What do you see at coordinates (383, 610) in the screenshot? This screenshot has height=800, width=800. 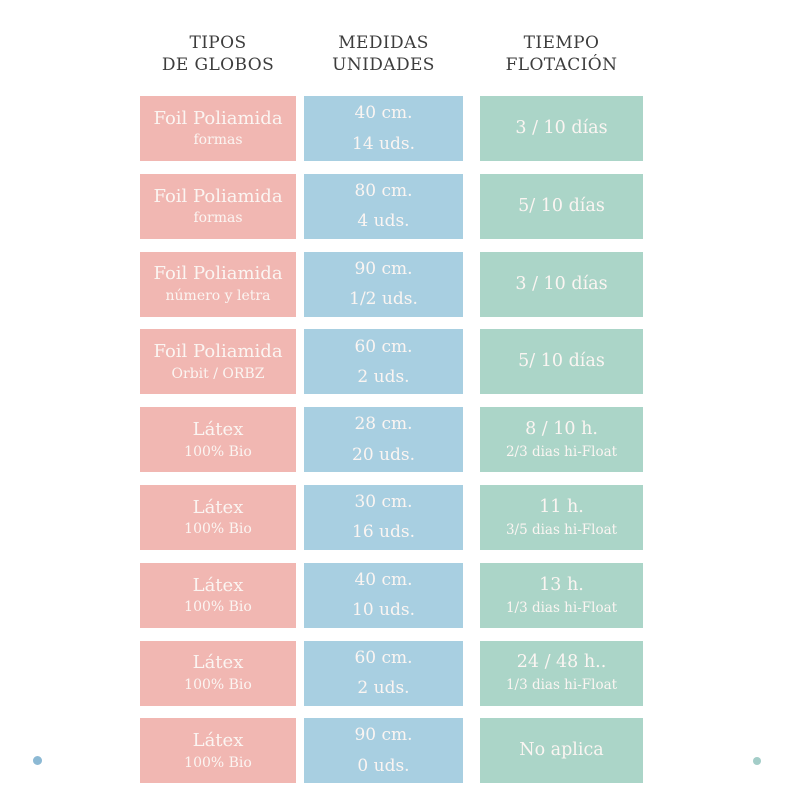 I see `size-units: 10 uds.` at bounding box center [383, 610].